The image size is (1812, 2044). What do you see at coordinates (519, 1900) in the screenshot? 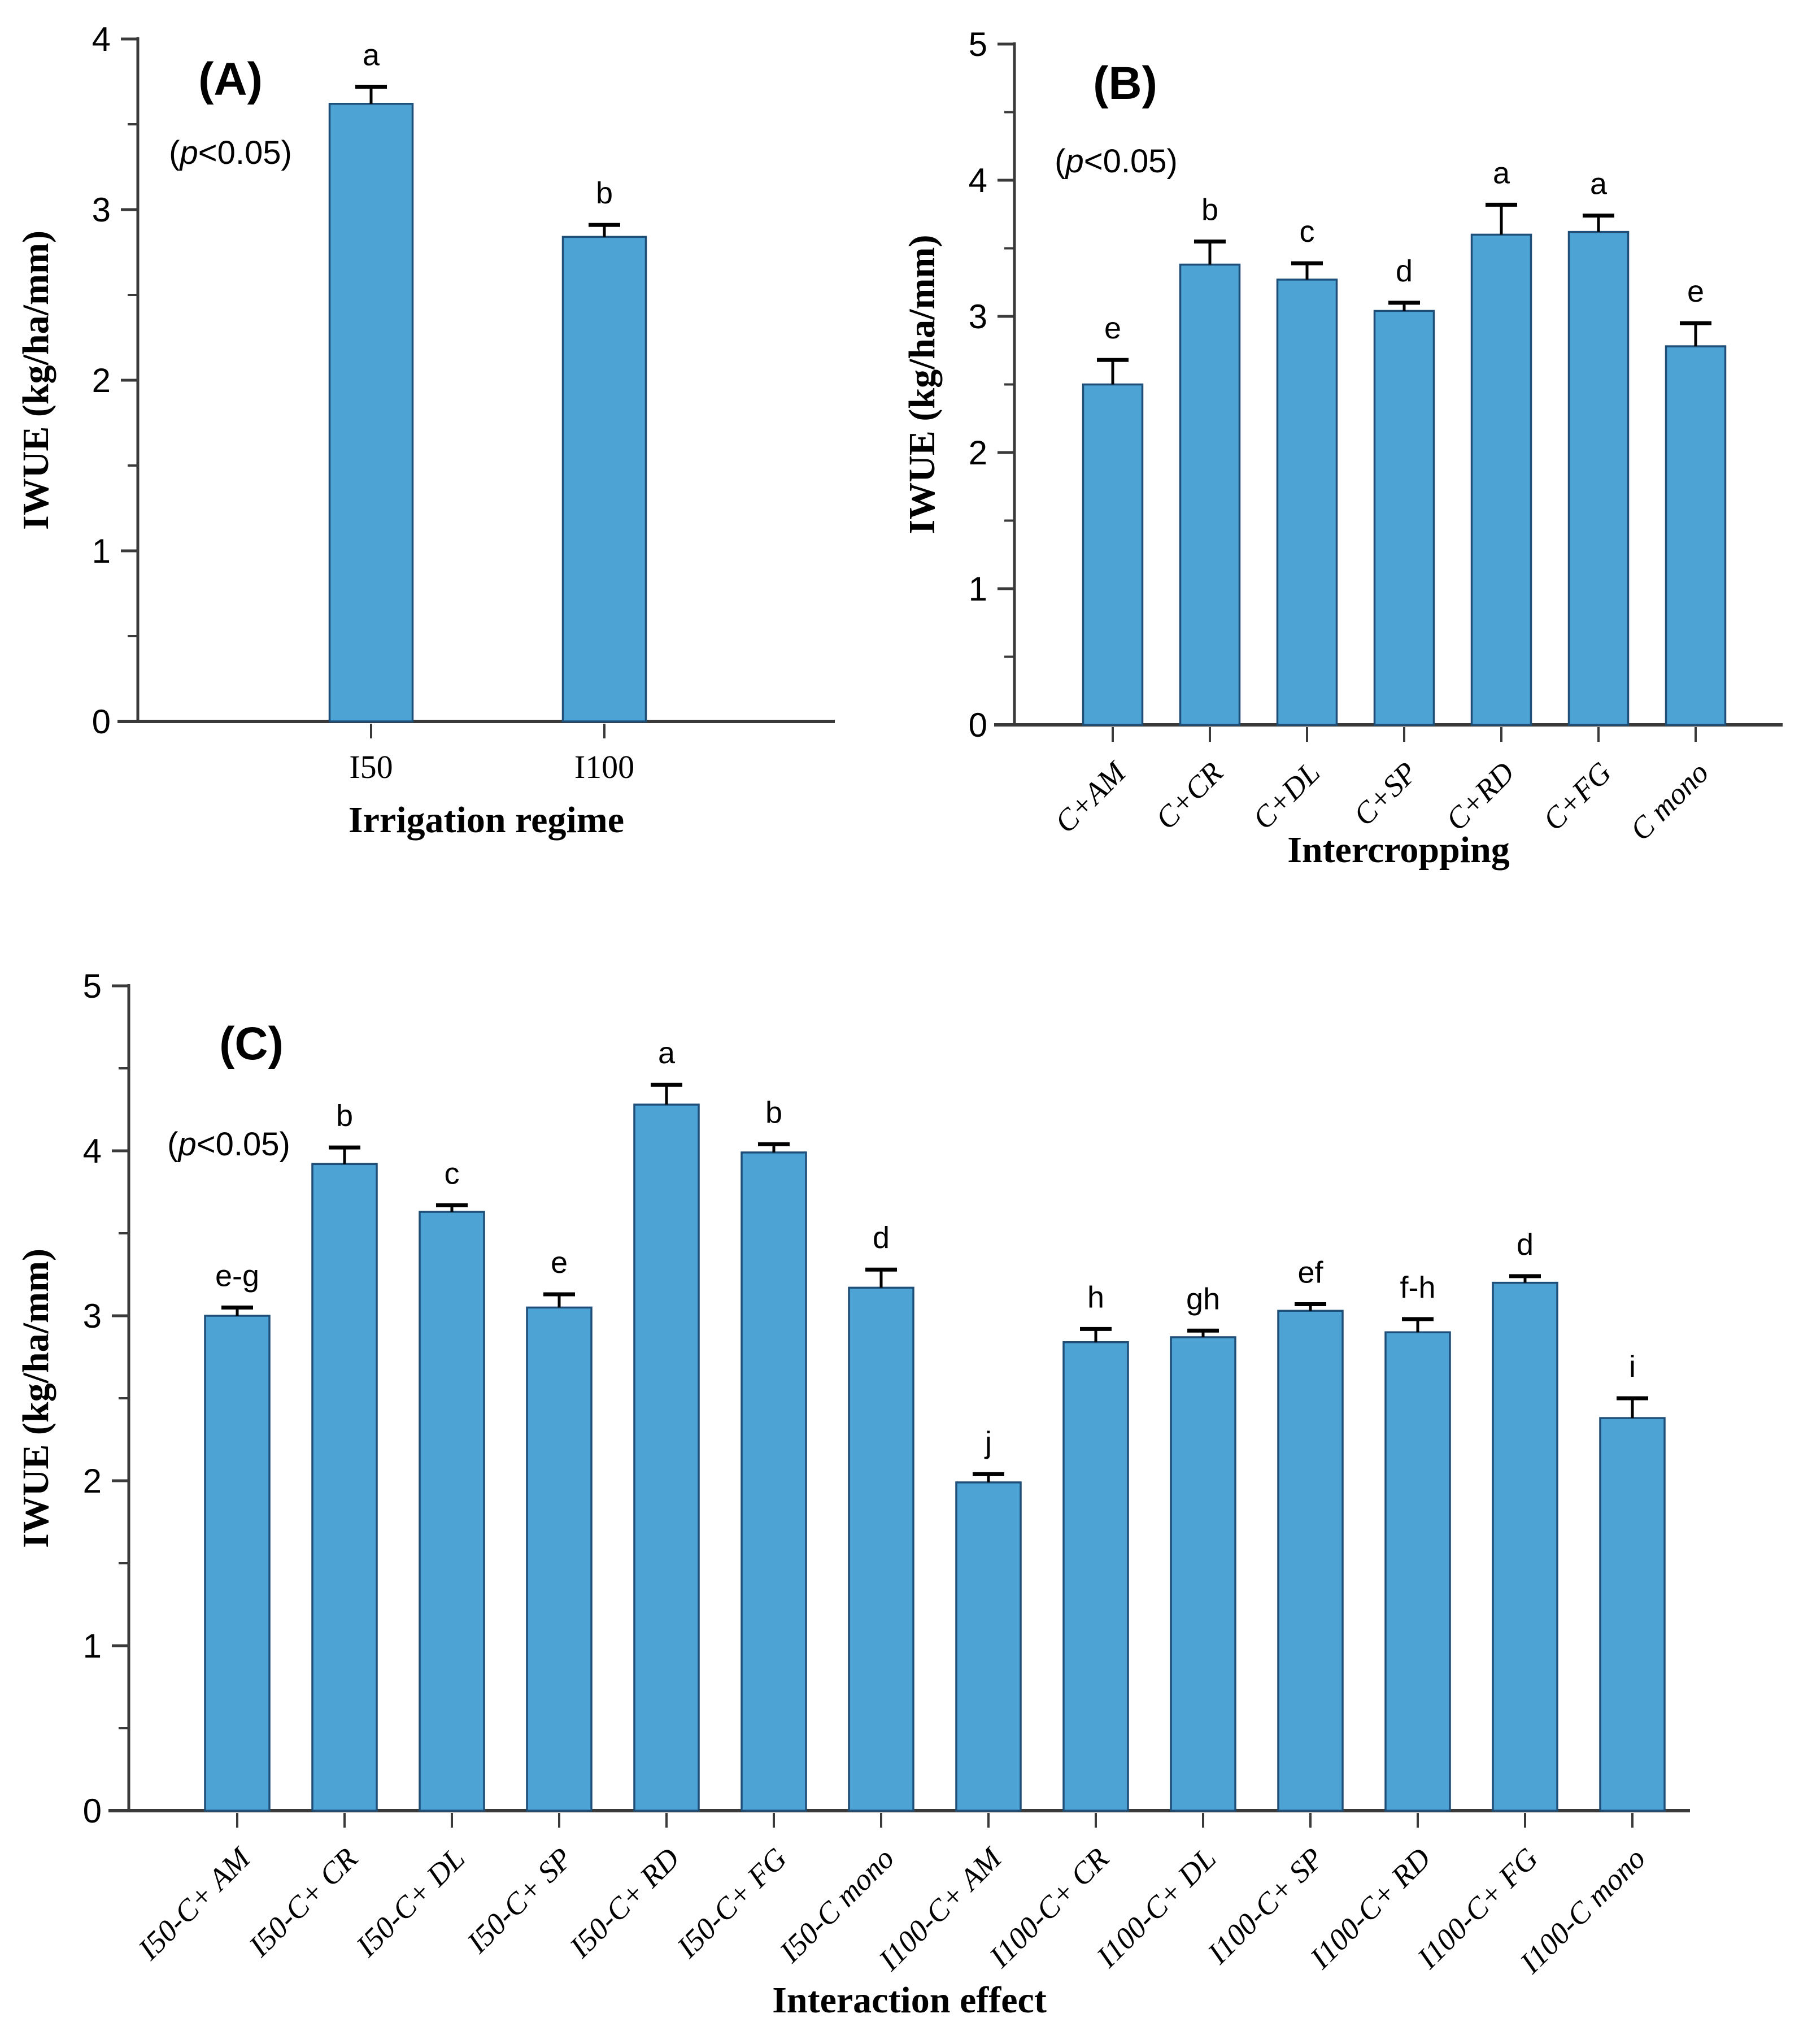
I see `x-tick-label: I50-C+ SP` at bounding box center [519, 1900].